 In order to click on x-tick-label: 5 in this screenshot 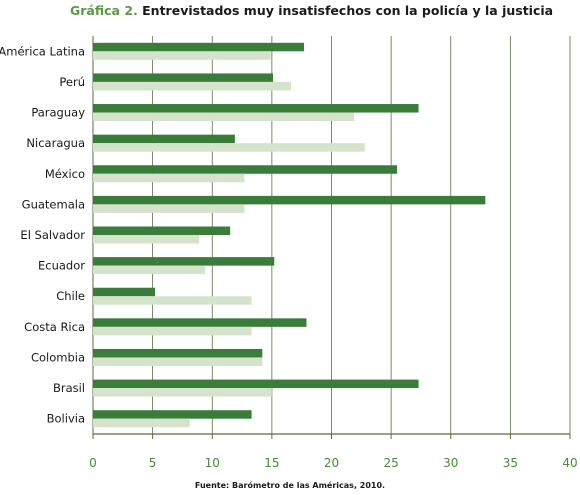, I will do `click(153, 463)`.